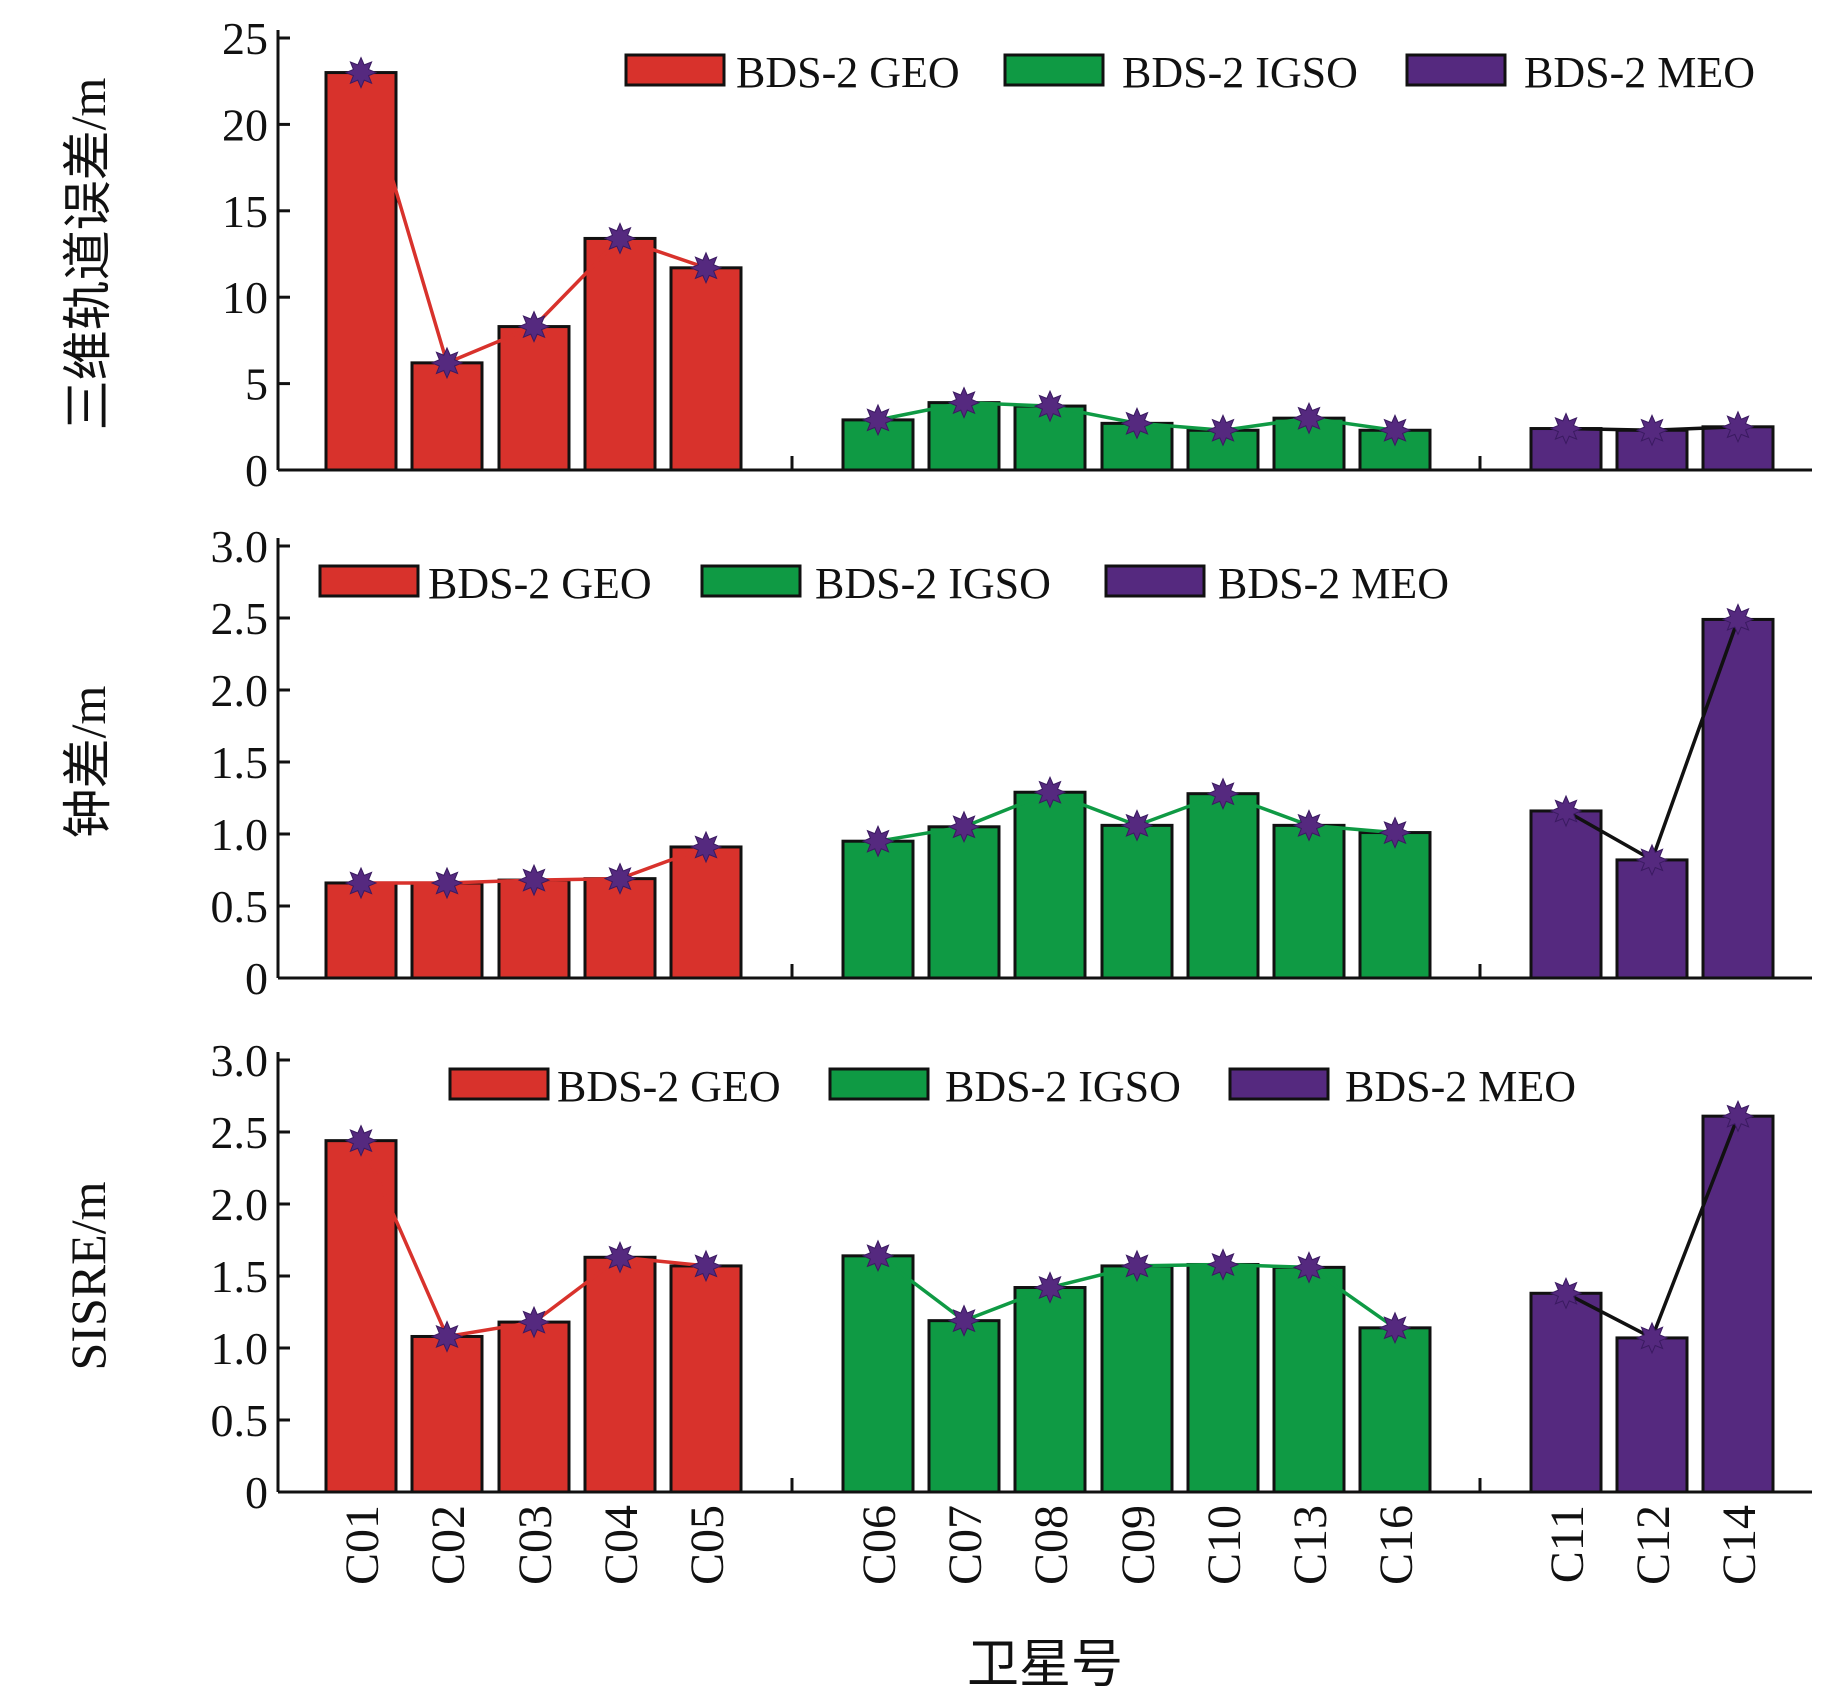 This screenshot has width=1843, height=1708. I want to click on bar-c03, so click(534, 1407).